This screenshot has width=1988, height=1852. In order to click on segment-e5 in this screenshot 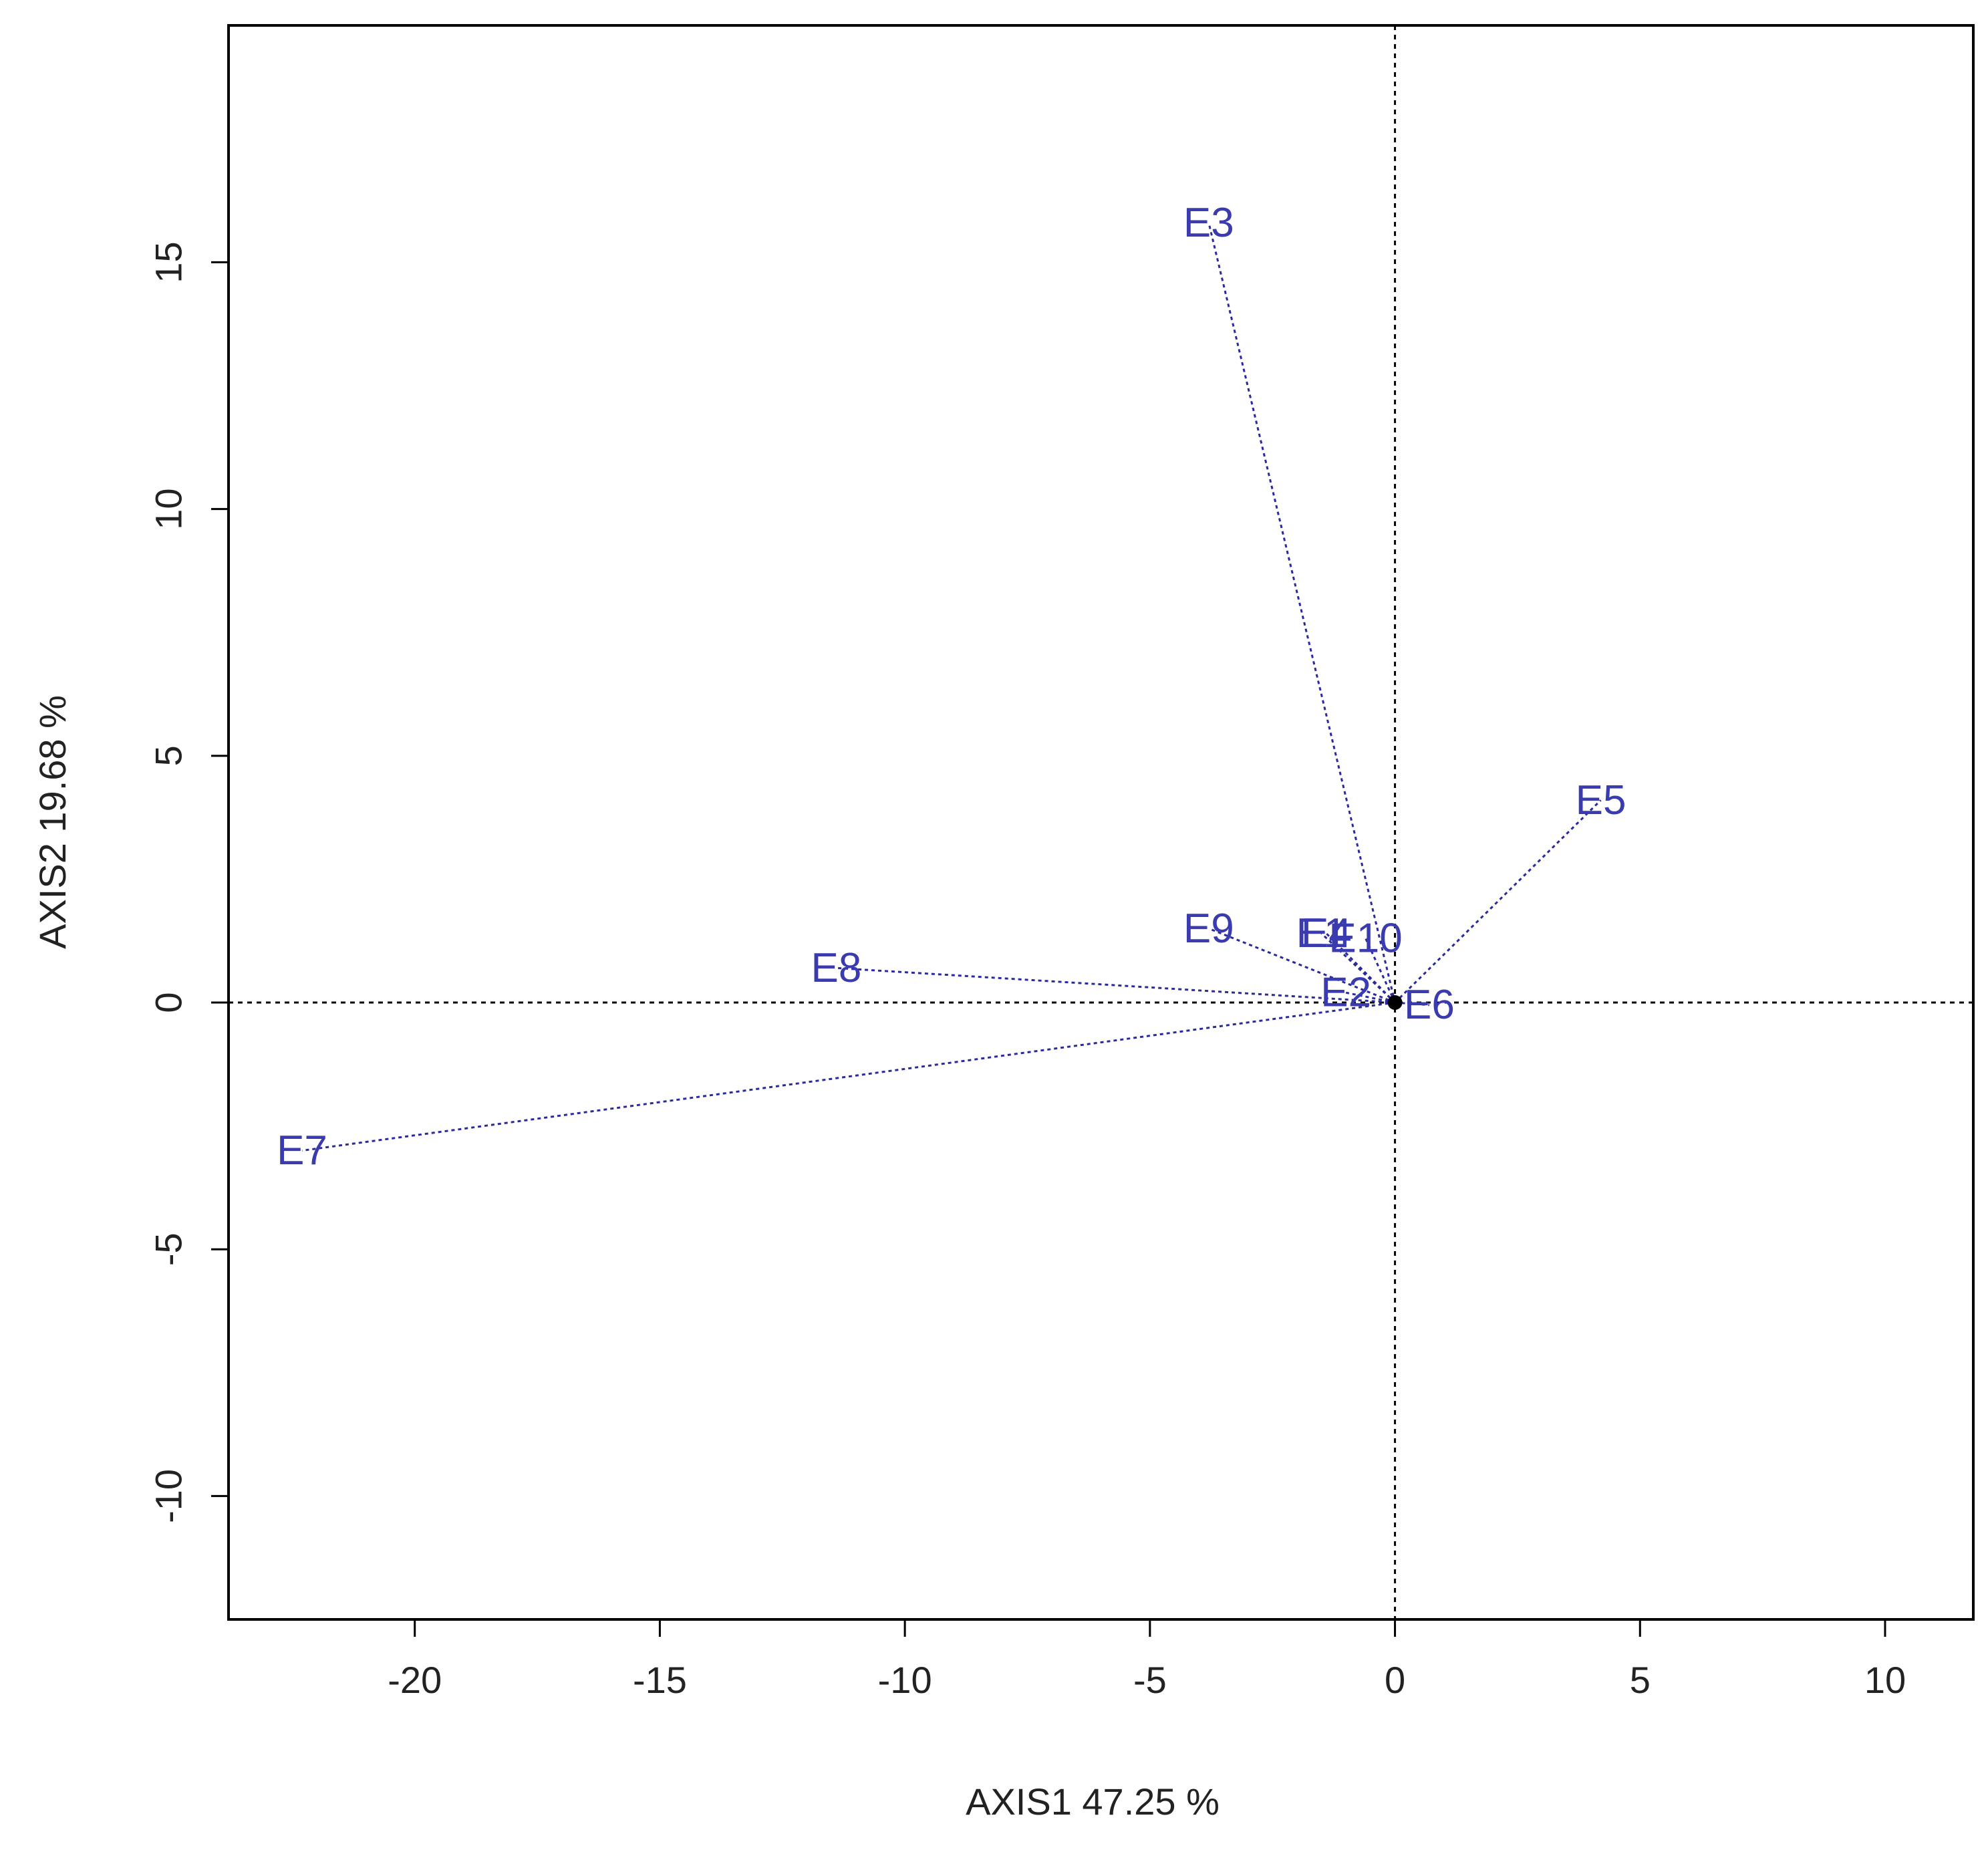, I will do `click(1498, 901)`.